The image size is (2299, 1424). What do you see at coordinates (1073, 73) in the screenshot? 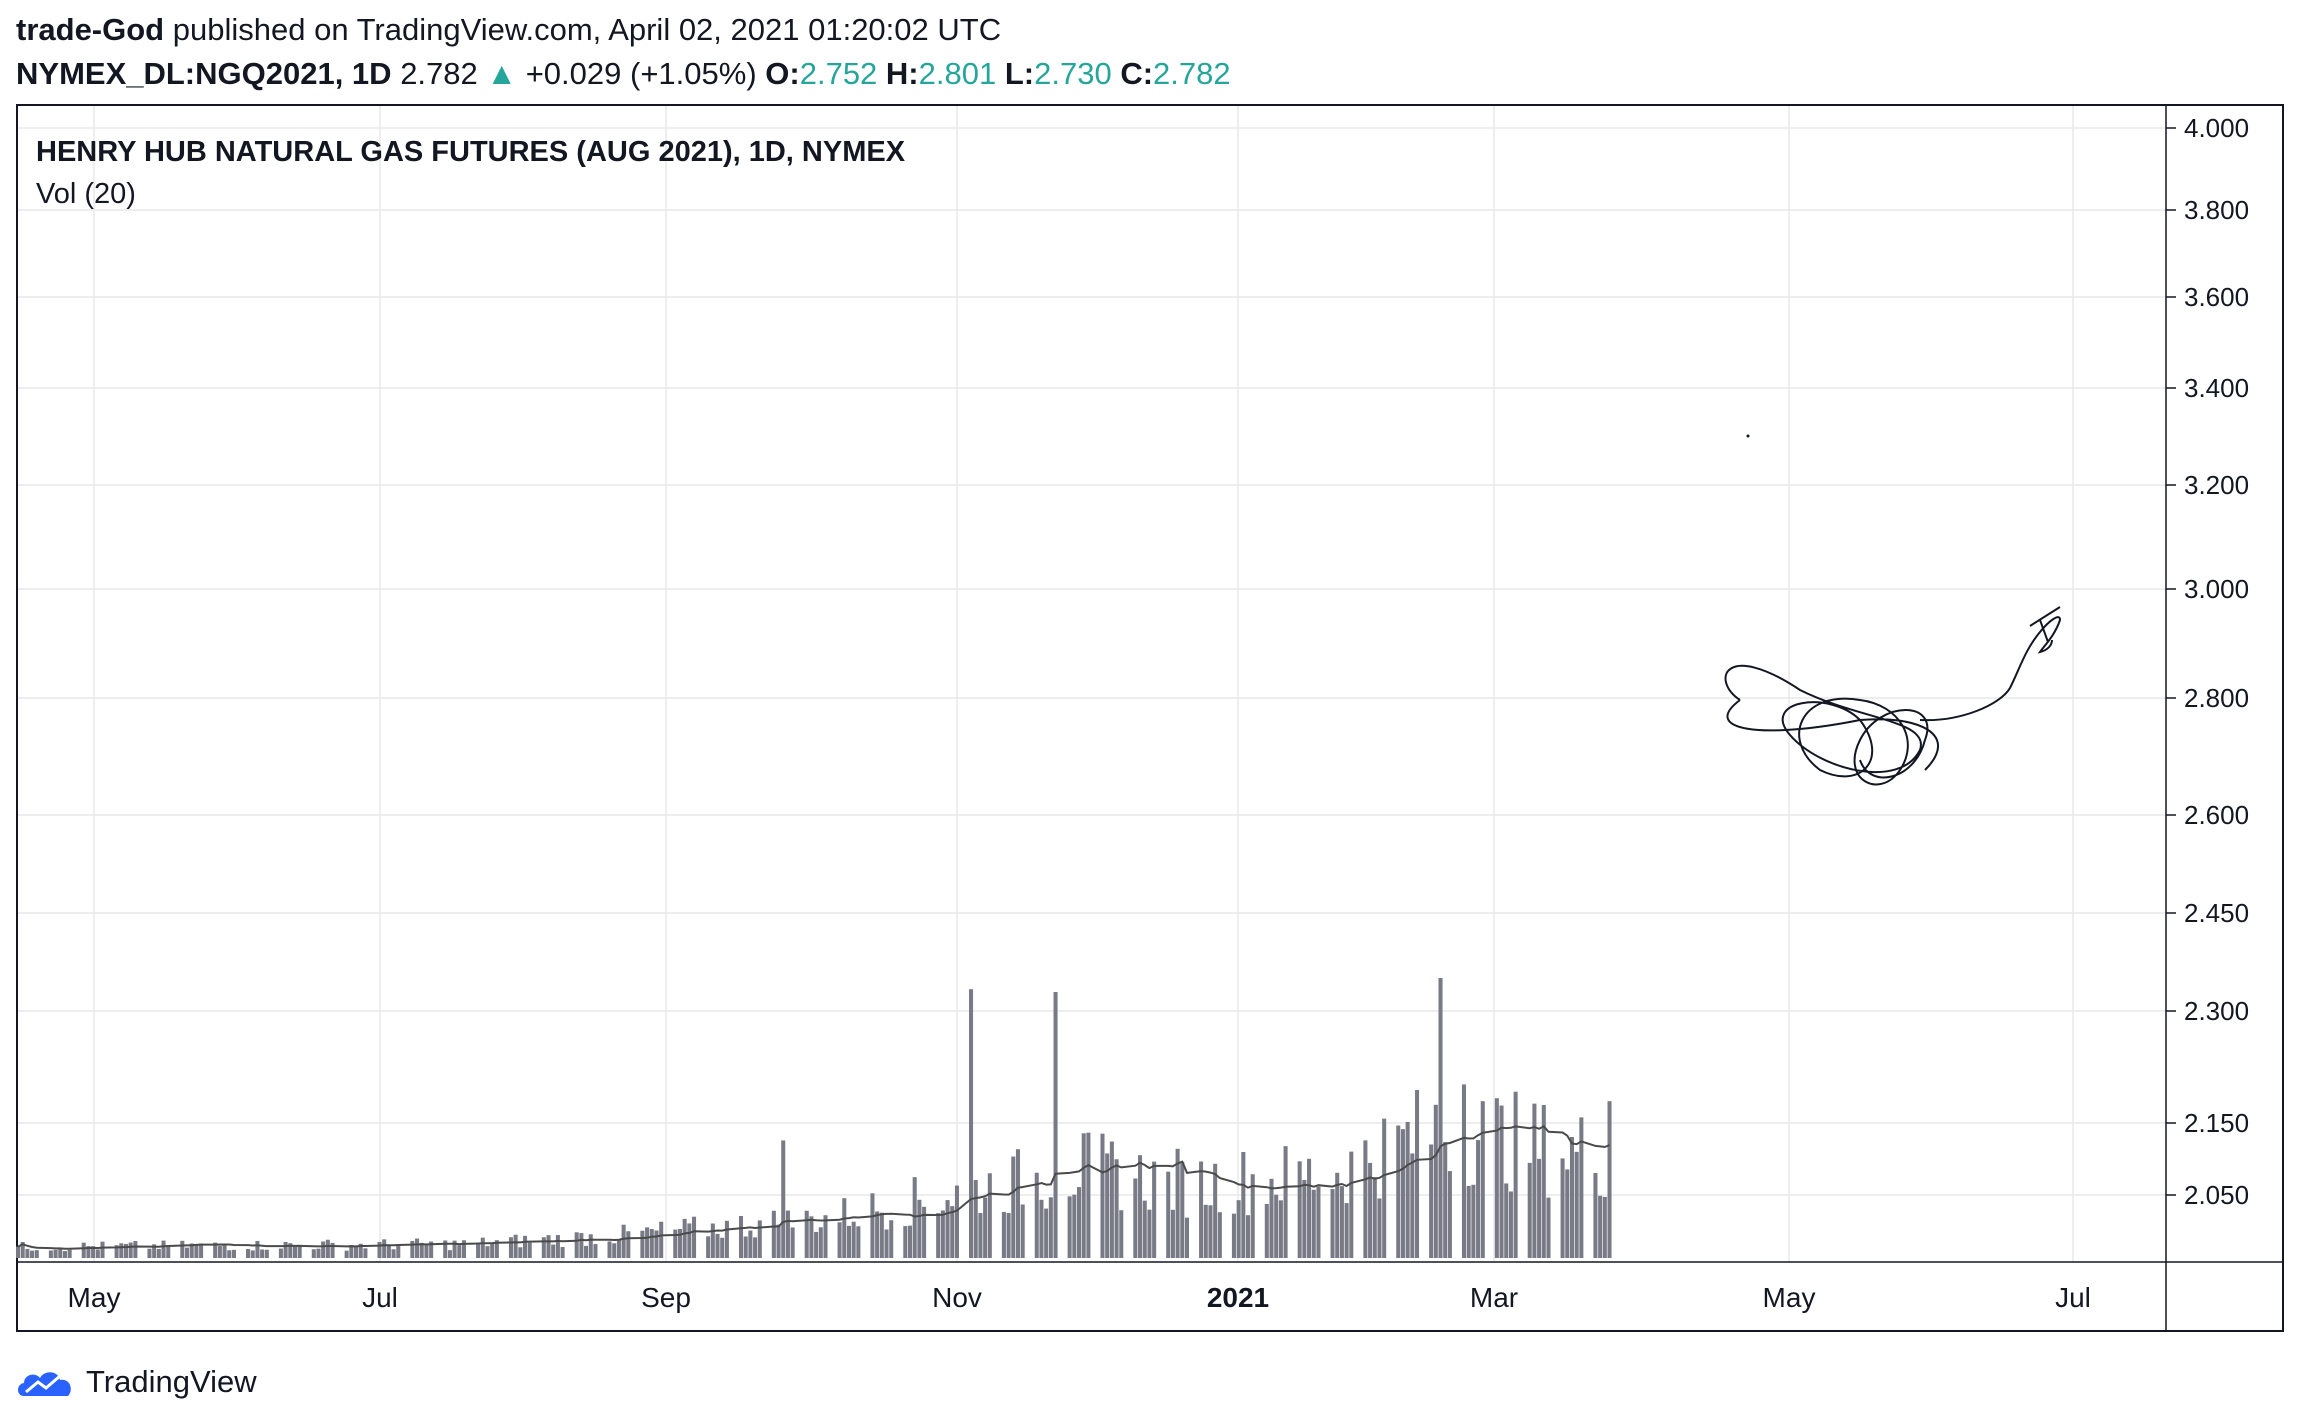
I see `low-value: 2.730` at bounding box center [1073, 73].